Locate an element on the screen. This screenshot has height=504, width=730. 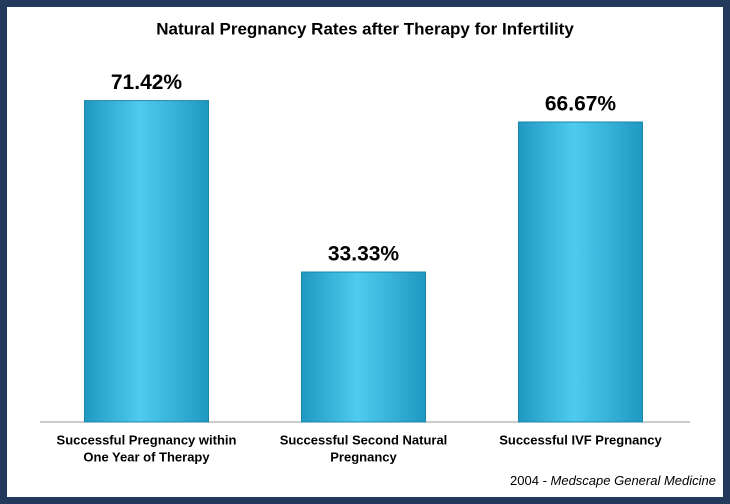
source: 2004 - Medscape General Medicine is located at coordinates (613, 480).